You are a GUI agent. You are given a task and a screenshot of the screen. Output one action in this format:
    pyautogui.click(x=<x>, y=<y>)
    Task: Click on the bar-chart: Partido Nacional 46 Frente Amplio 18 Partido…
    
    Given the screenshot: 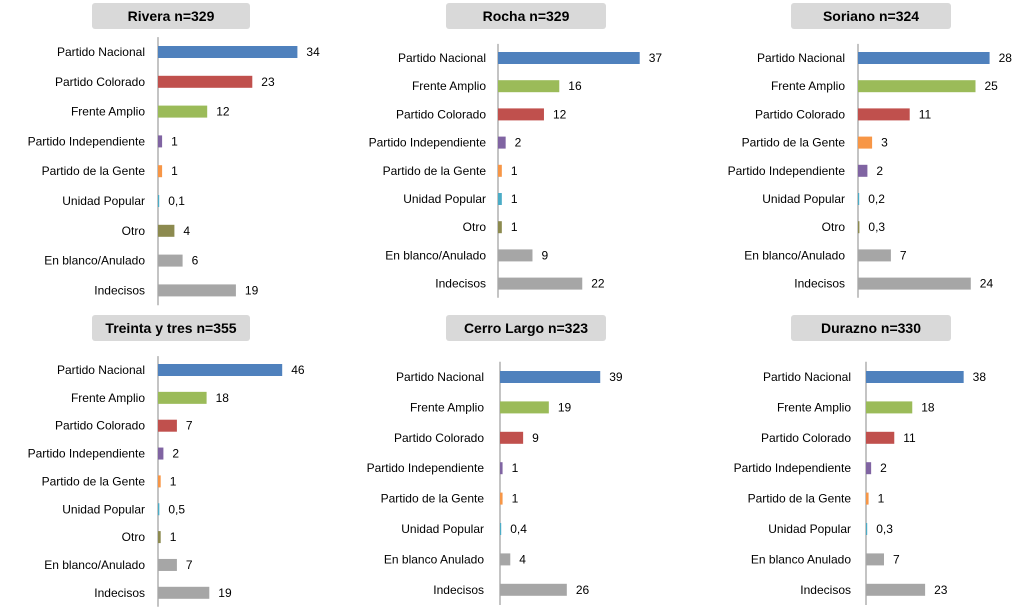 What is the action you would take?
    pyautogui.click(x=166, y=481)
    